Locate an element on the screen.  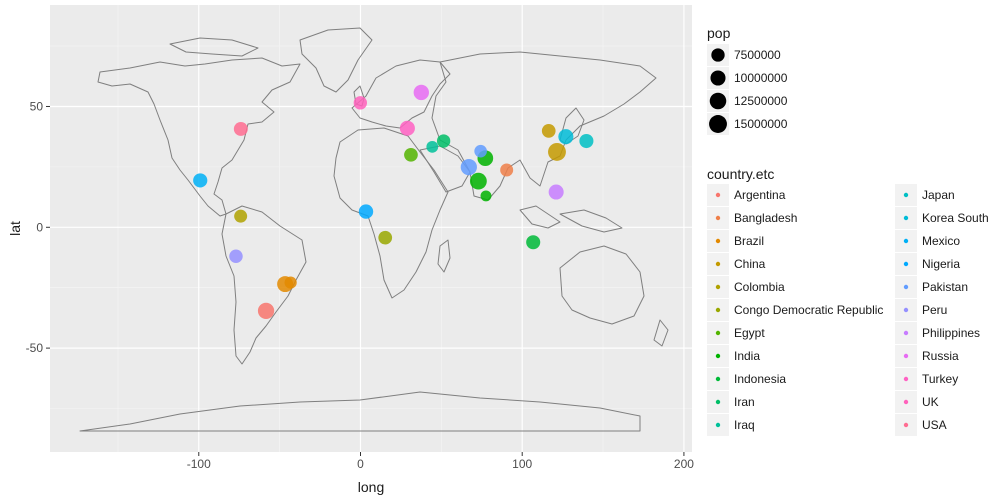
y-tick-label: -50 is located at coordinates (35, 348).